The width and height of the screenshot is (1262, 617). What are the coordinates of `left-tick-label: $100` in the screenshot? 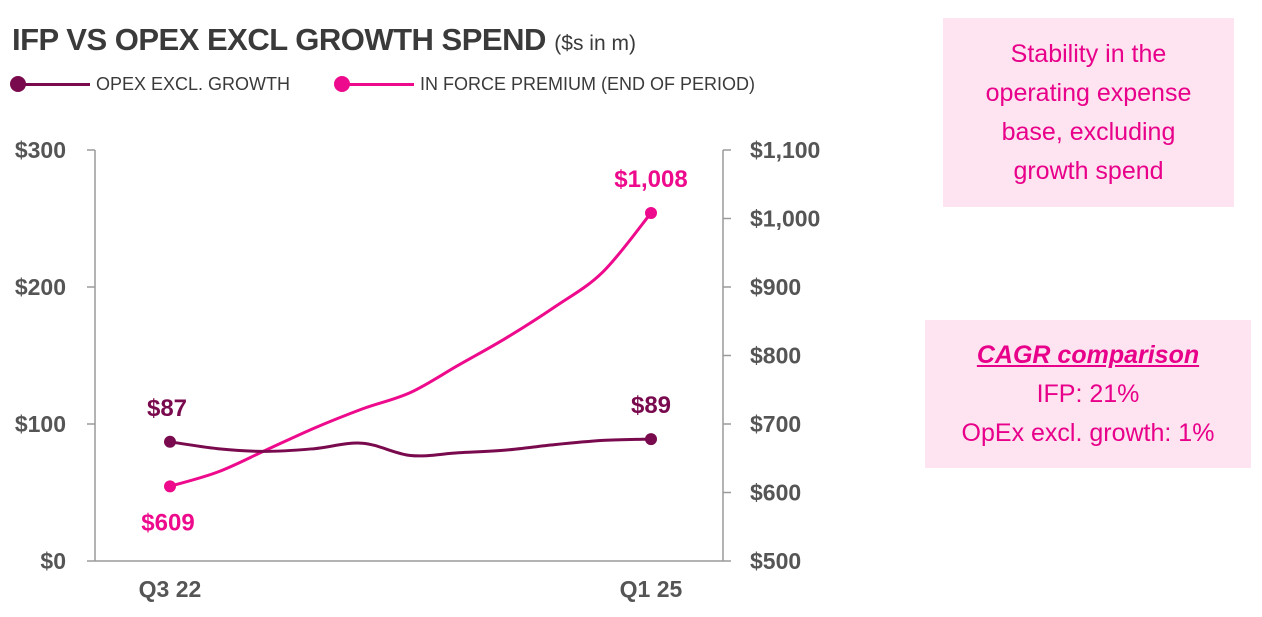 It's located at (40, 424).